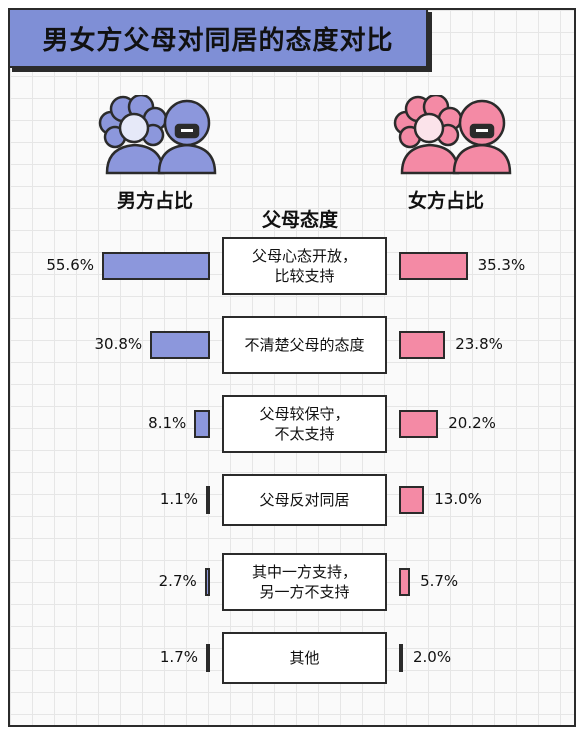 Image resolution: width=585 pixels, height=735 pixels. What do you see at coordinates (304, 345) in the screenshot?
I see `category-label: 不清楚父母的态度` at bounding box center [304, 345].